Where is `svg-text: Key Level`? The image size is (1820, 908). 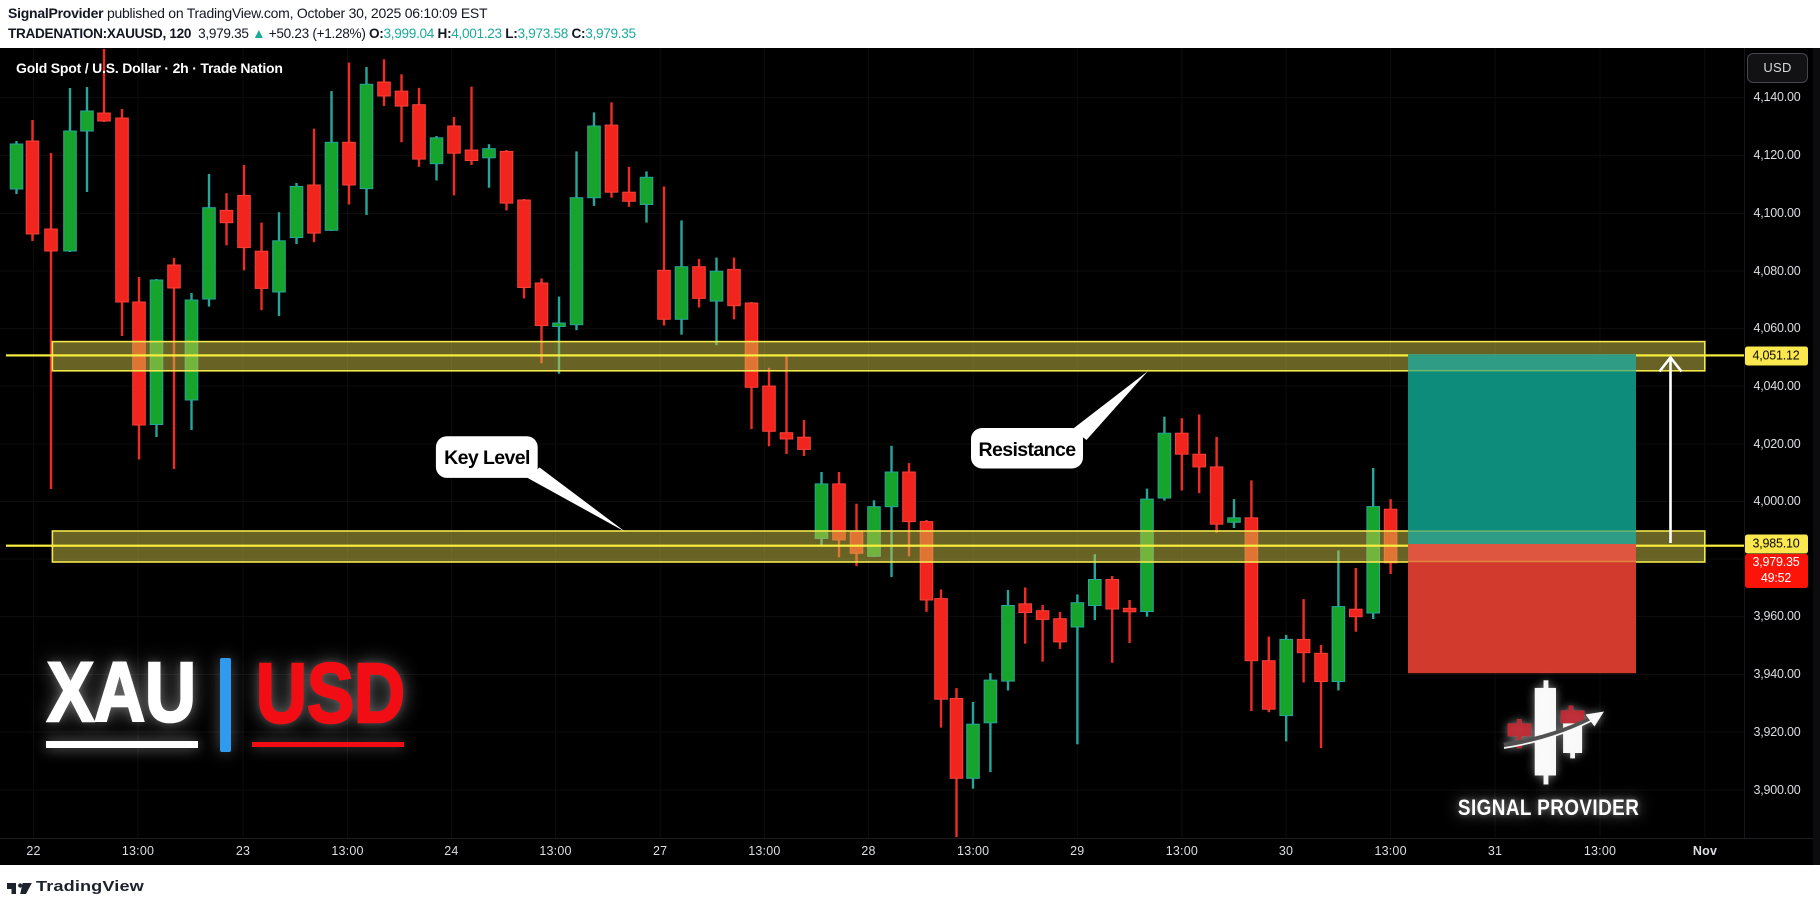
svg-text: Key Level is located at coordinates (487, 458).